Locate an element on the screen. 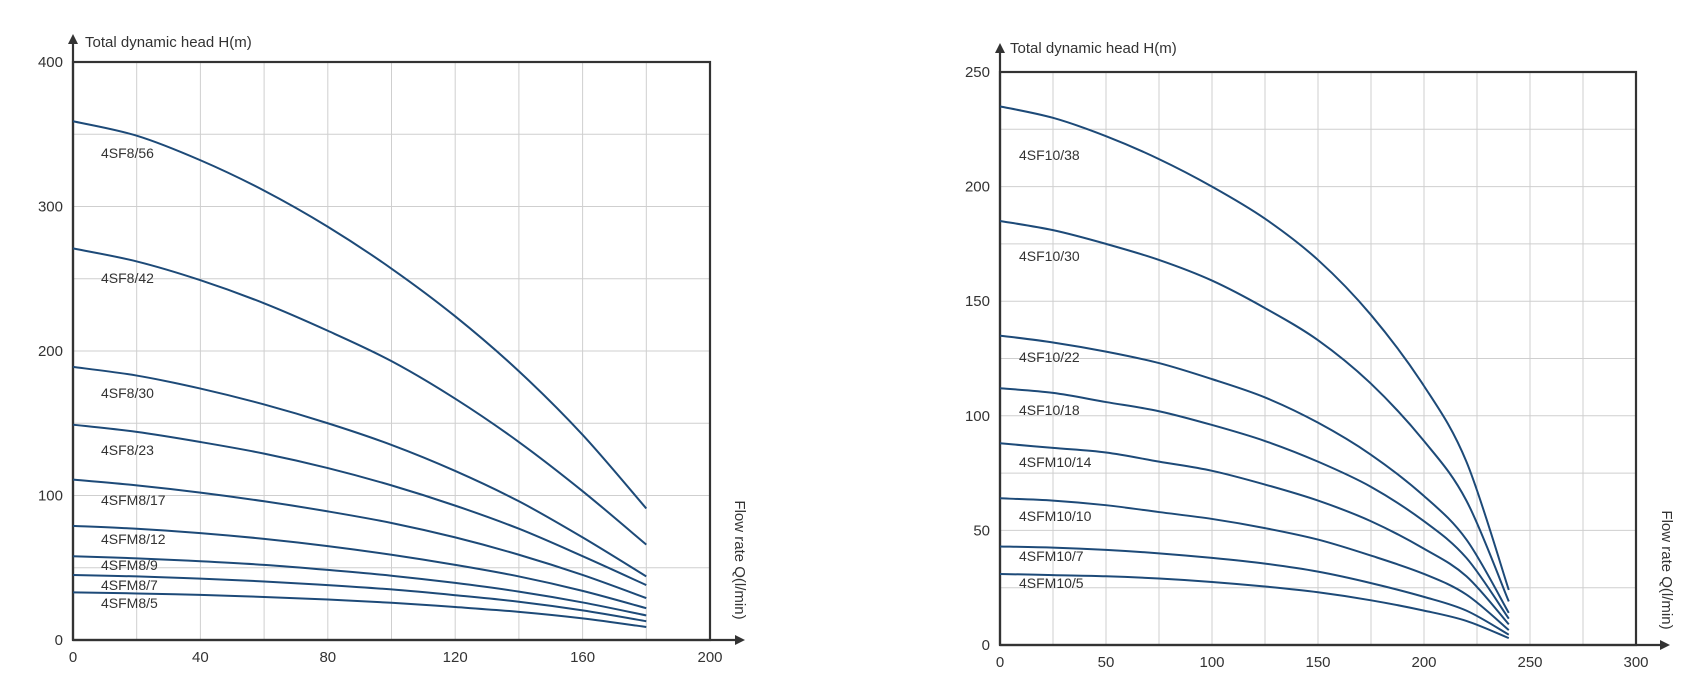  x-tick-label: 160 is located at coordinates (582, 657).